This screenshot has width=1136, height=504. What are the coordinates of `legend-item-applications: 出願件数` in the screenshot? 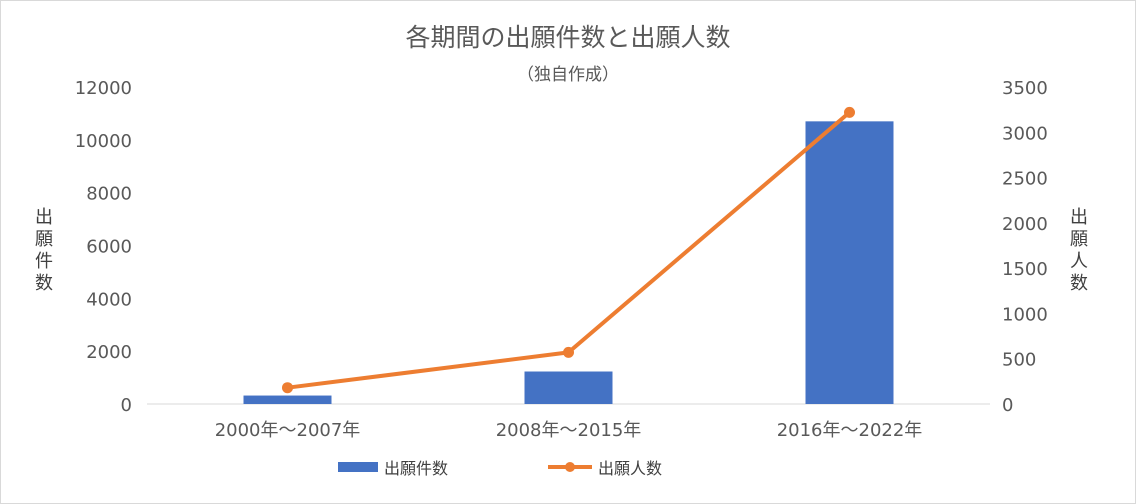 It's located at (393, 467).